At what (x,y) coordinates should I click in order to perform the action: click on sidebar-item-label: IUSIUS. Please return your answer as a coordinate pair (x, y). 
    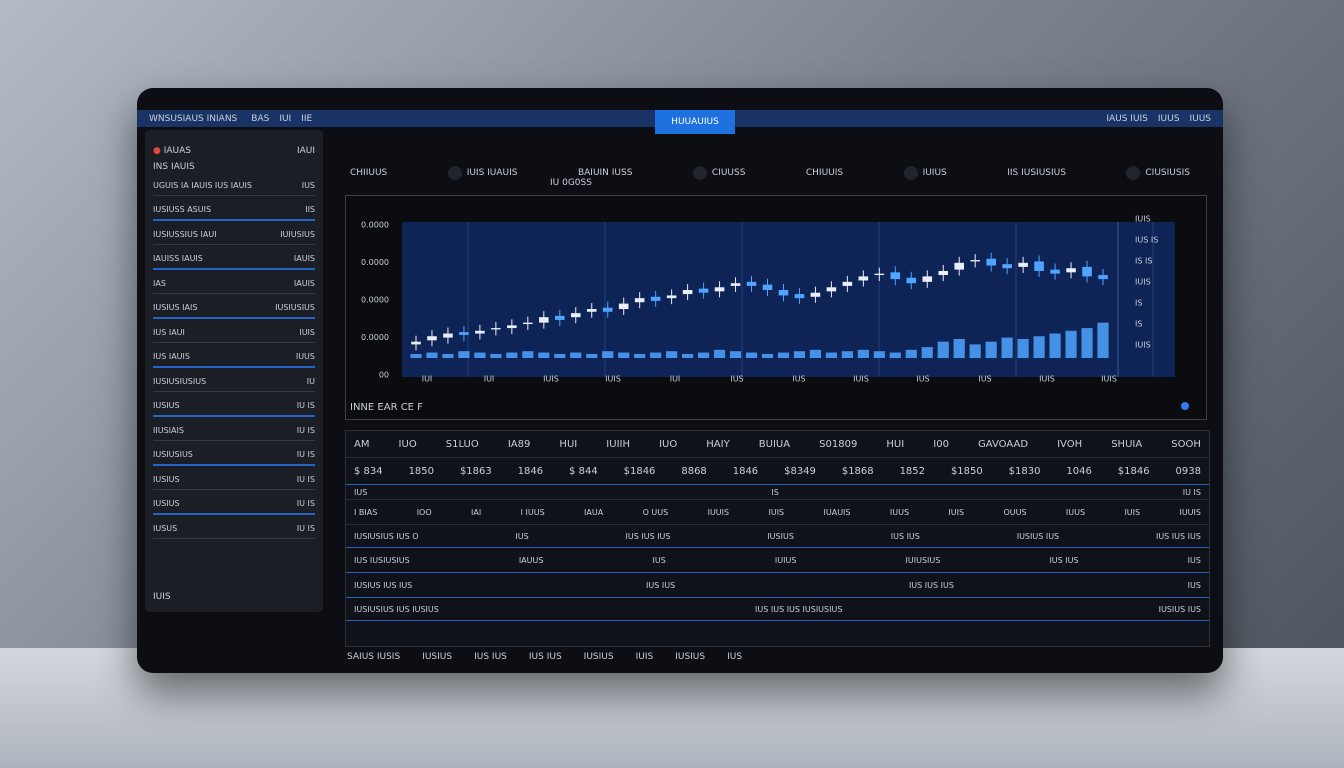
    Looking at the image, I should click on (166, 503).